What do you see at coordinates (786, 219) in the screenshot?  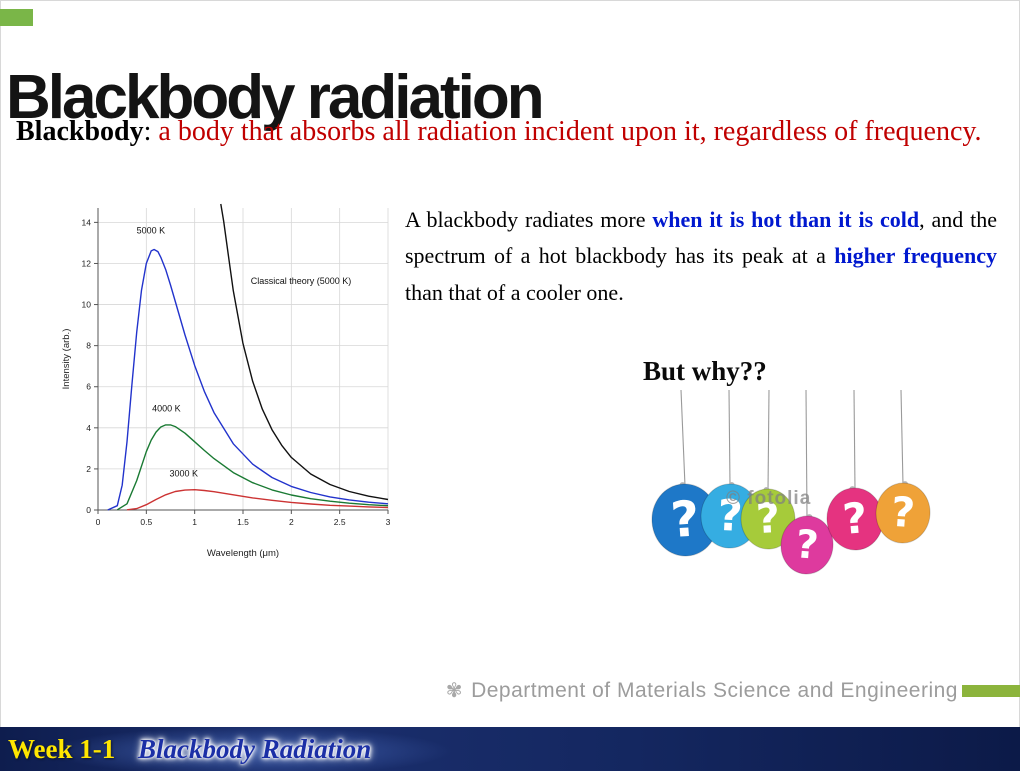 I see `paragraph-highlight-hot-cold: when it is hot than it is cold` at bounding box center [786, 219].